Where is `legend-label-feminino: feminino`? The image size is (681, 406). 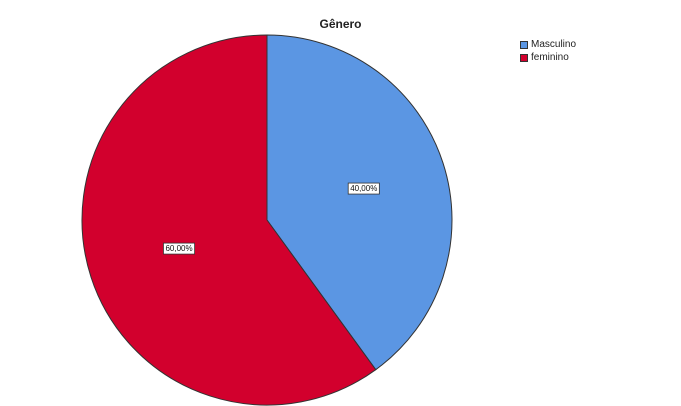 legend-label-feminino: feminino is located at coordinates (550, 57).